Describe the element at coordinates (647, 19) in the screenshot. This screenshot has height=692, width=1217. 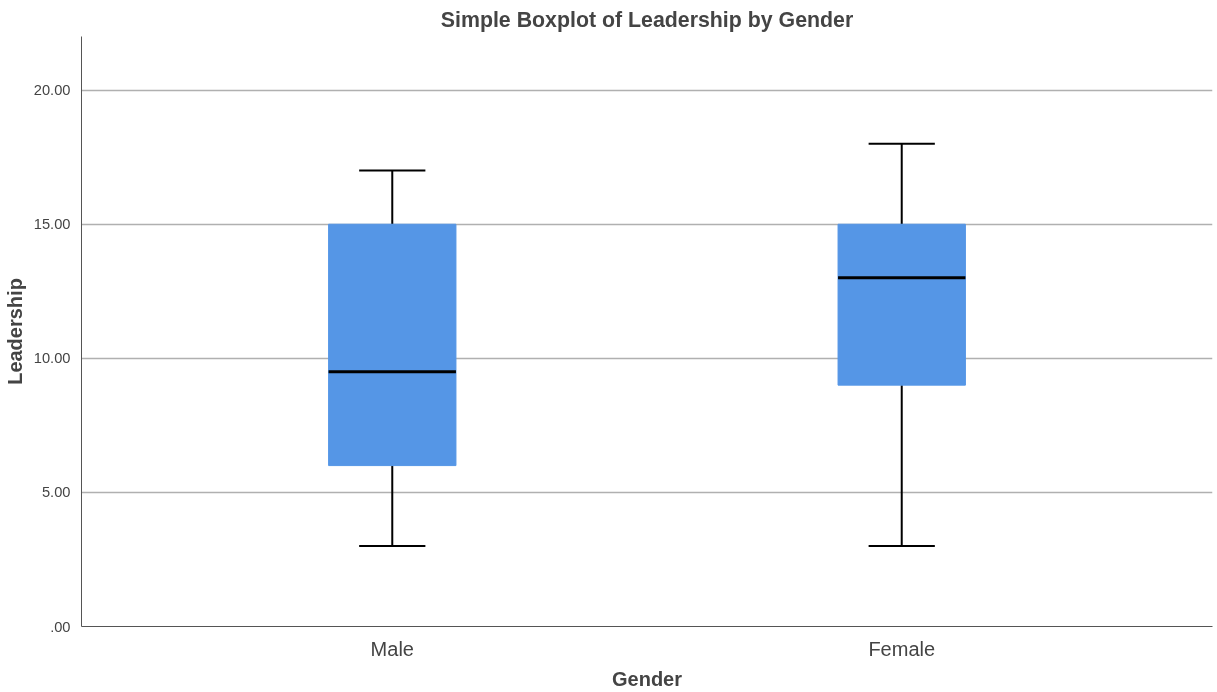
I see `chart-title: Simple Boxplot of Leadership by Gender` at that location.